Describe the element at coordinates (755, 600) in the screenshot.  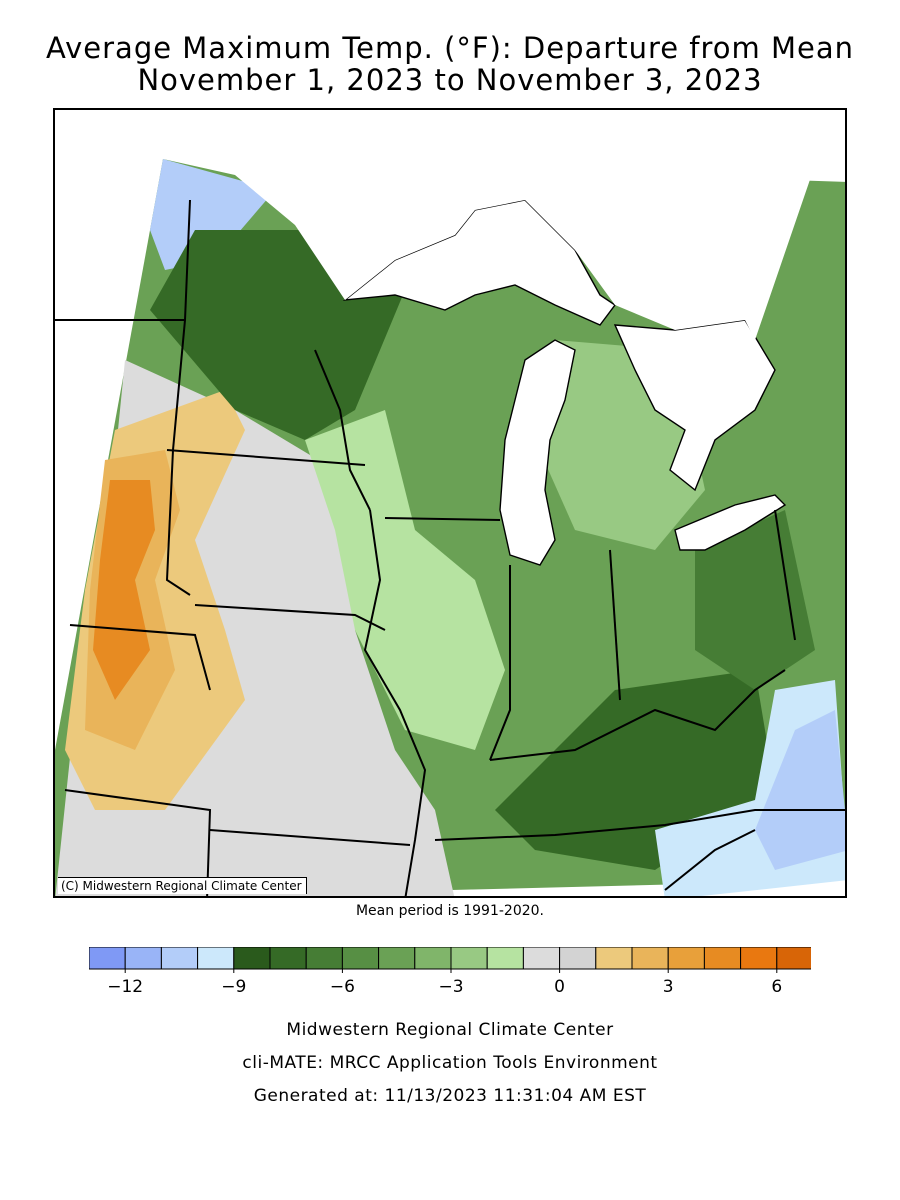
I see `ohio-dark-green-region` at that location.